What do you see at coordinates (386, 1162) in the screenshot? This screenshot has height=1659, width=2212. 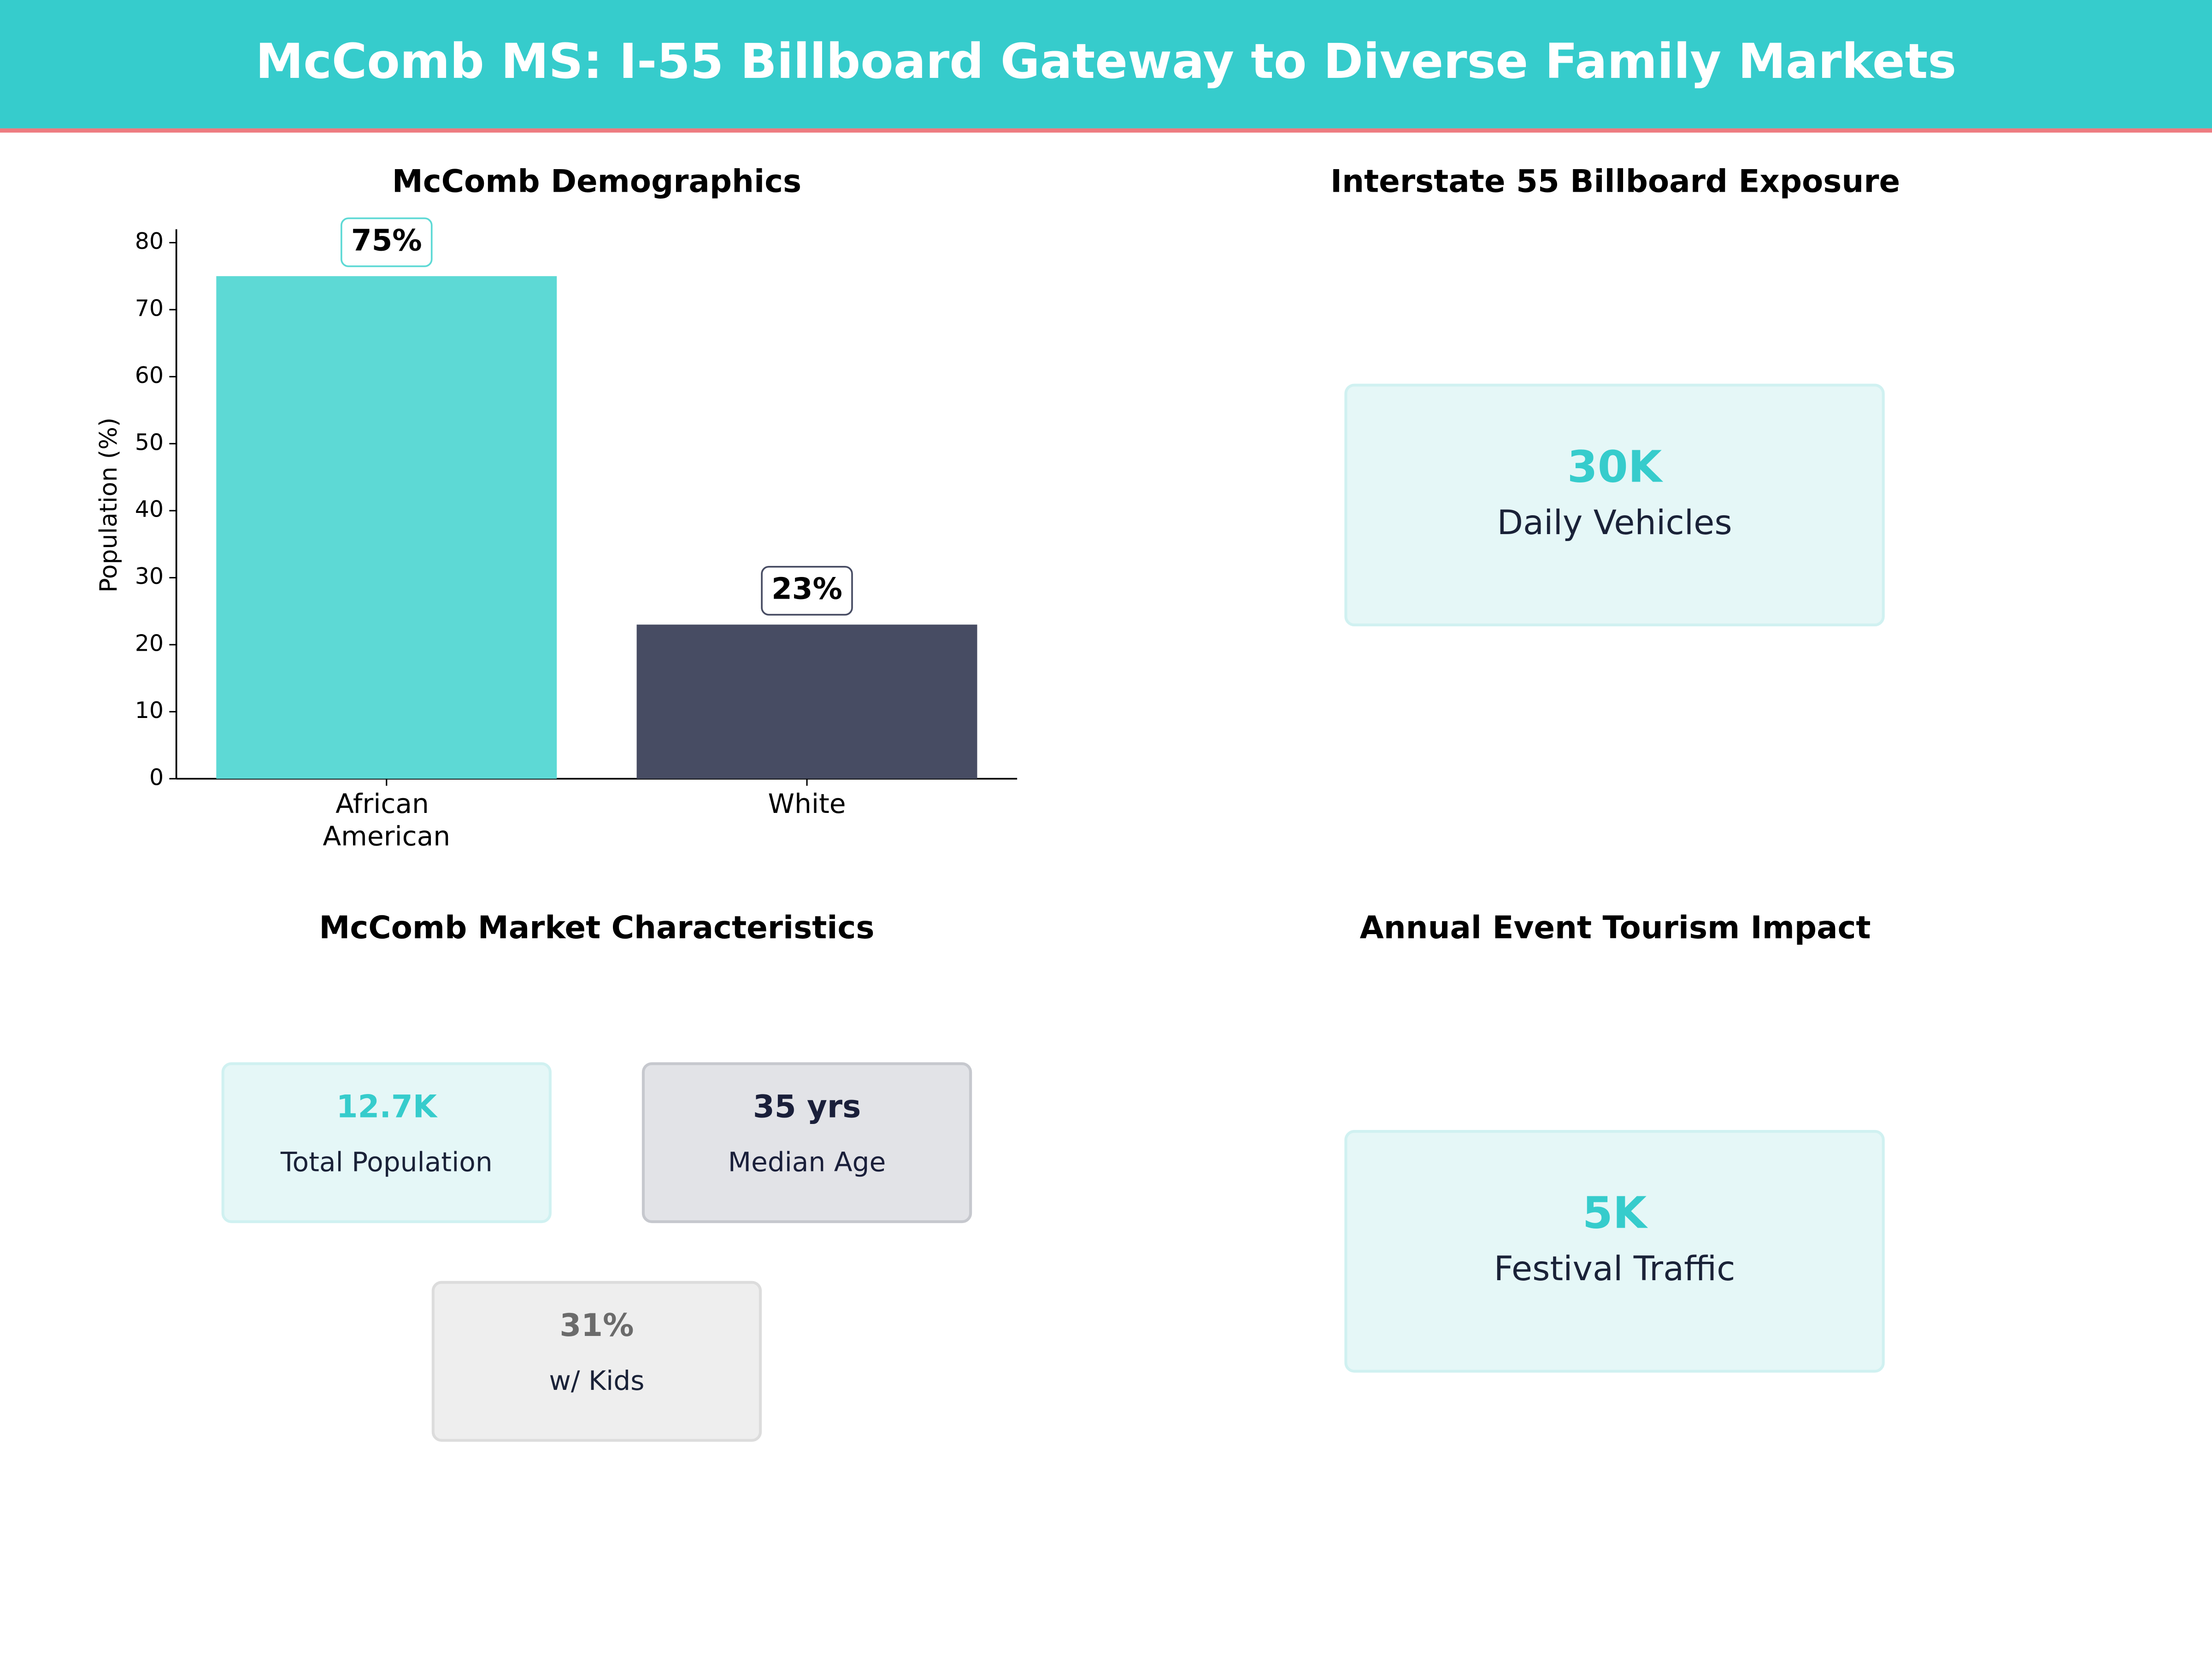 I see `kpi-label: Total Population` at bounding box center [386, 1162].